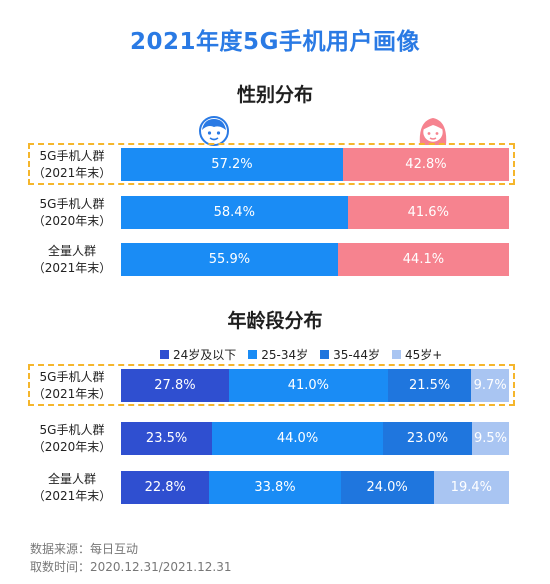  I want to click on gender-section-title: 性别分布, so click(274, 95).